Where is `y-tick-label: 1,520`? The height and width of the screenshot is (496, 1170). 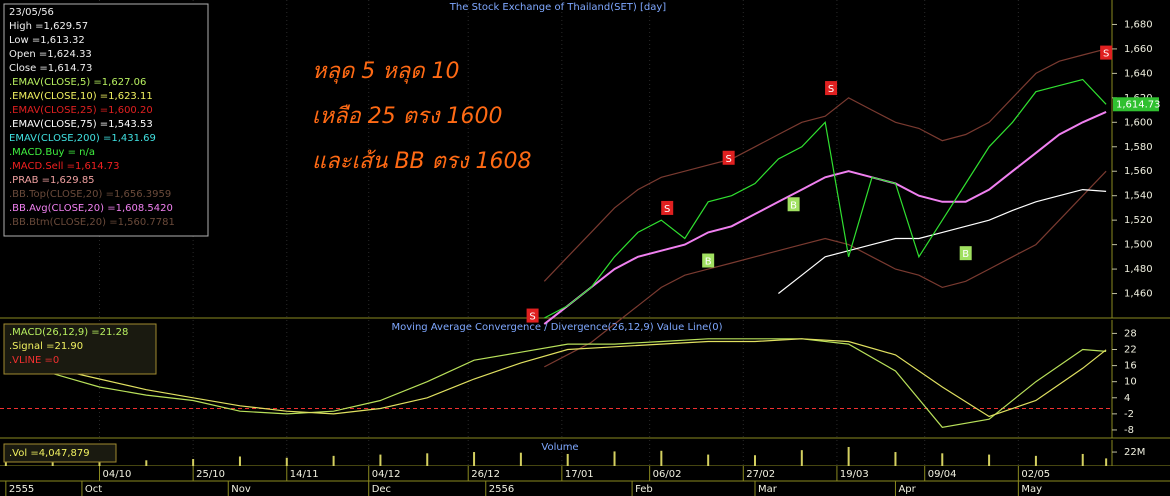 y-tick-label: 1,520 is located at coordinates (1138, 220).